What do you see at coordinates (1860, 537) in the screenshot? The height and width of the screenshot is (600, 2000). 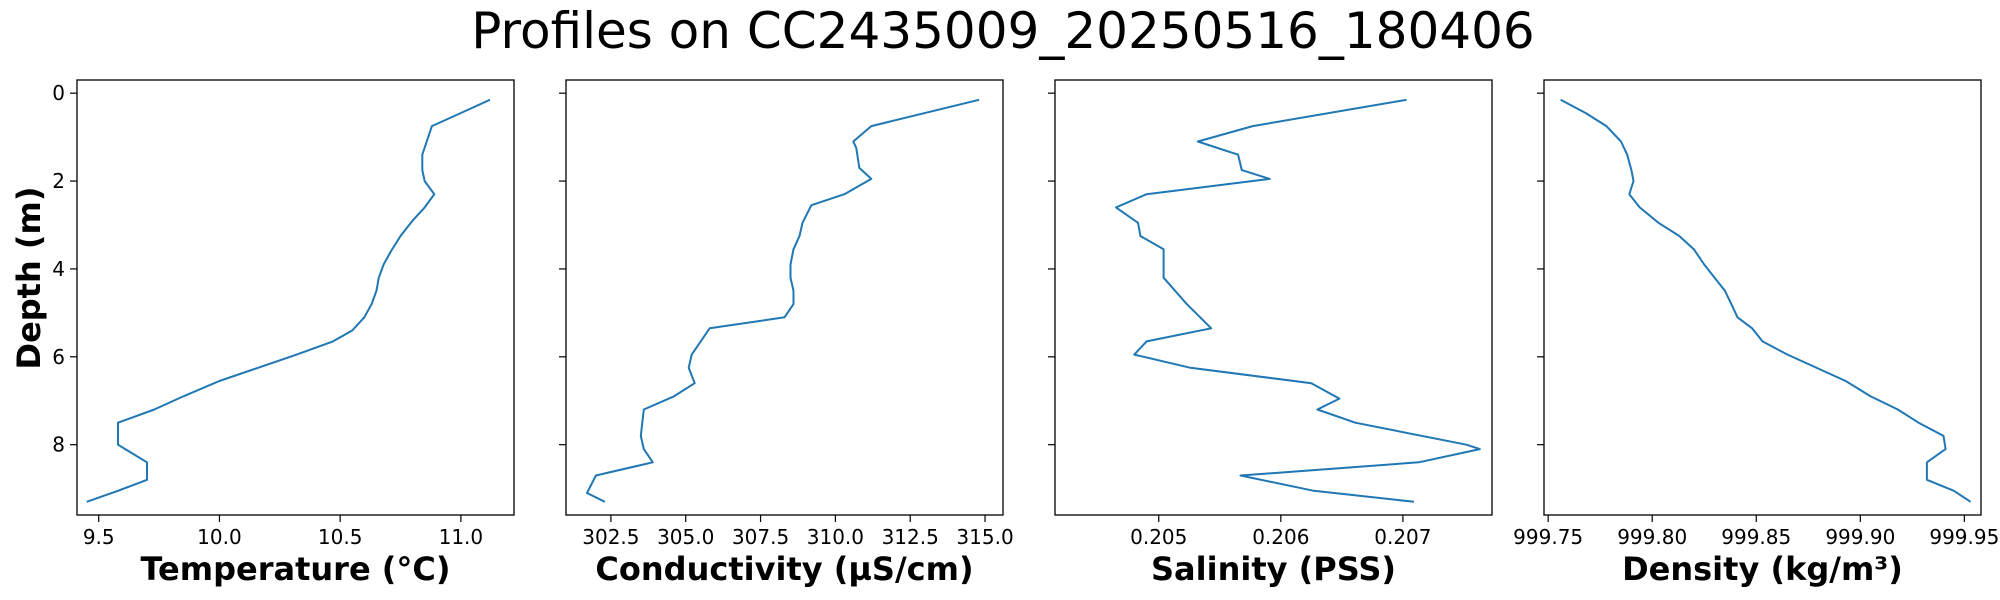 I see `x-tick-label: 999.90` at bounding box center [1860, 537].